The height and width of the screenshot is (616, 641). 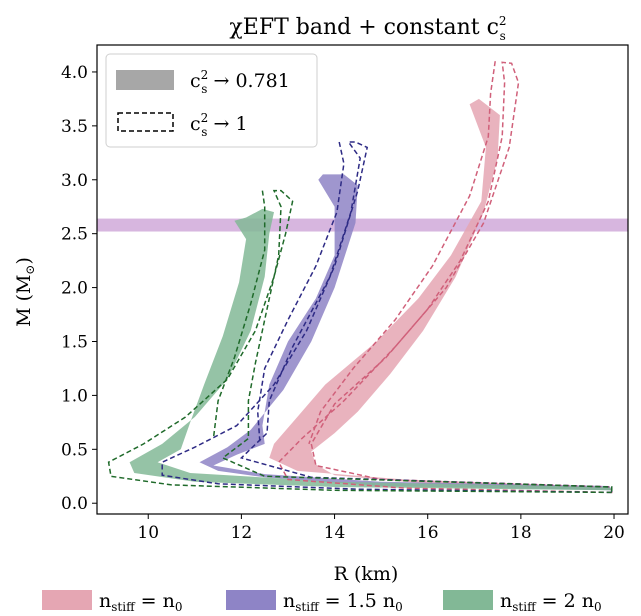 I want to click on legend-label-n0: nstiff = n0, so click(x=140, y=602).